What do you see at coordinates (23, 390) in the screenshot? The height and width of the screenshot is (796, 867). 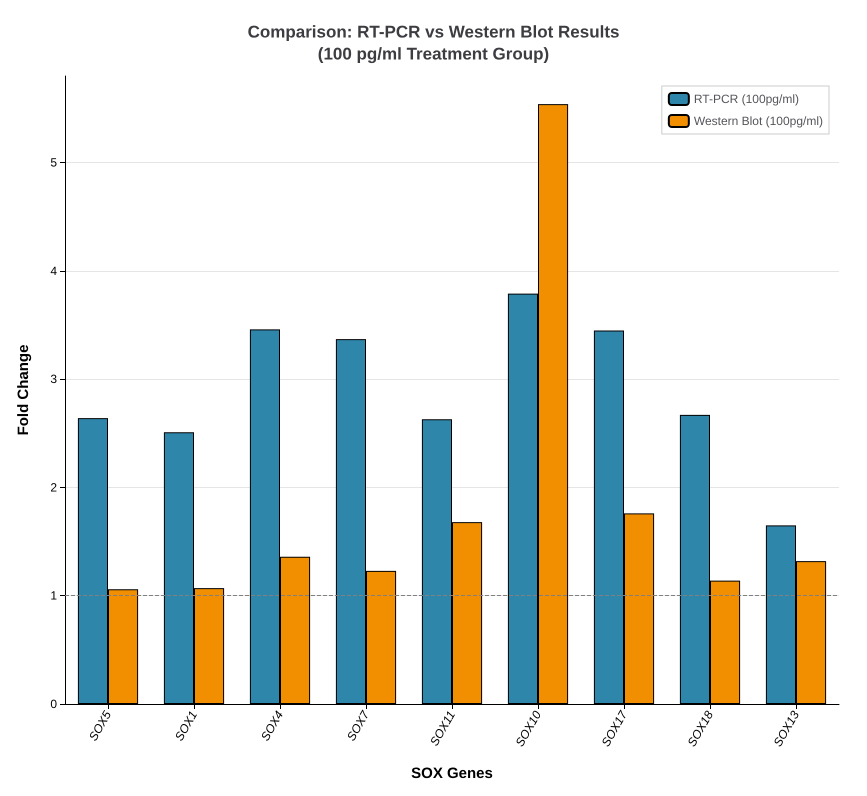 I see `y-axis-title: Fold Change` at bounding box center [23, 390].